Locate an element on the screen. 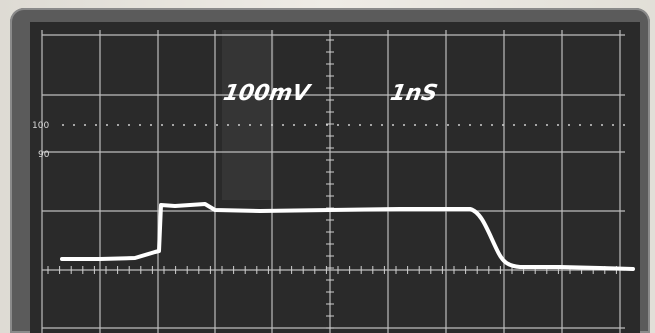  screen-glare is located at coordinates (248, 115).